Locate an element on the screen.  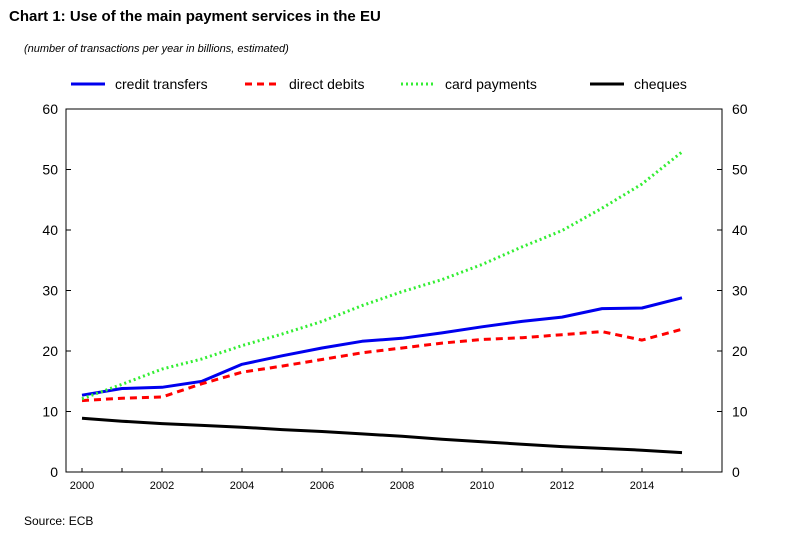
y-tick-label-left: 30 is located at coordinates (50, 291).